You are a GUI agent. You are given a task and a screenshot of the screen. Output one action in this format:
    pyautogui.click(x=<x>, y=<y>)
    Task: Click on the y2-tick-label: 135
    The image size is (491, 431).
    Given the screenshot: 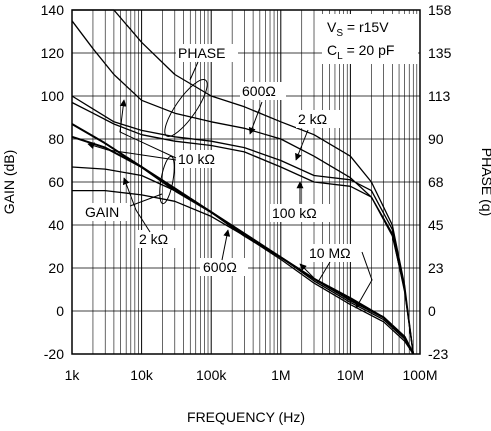 What is the action you would take?
    pyautogui.click(x=440, y=53)
    